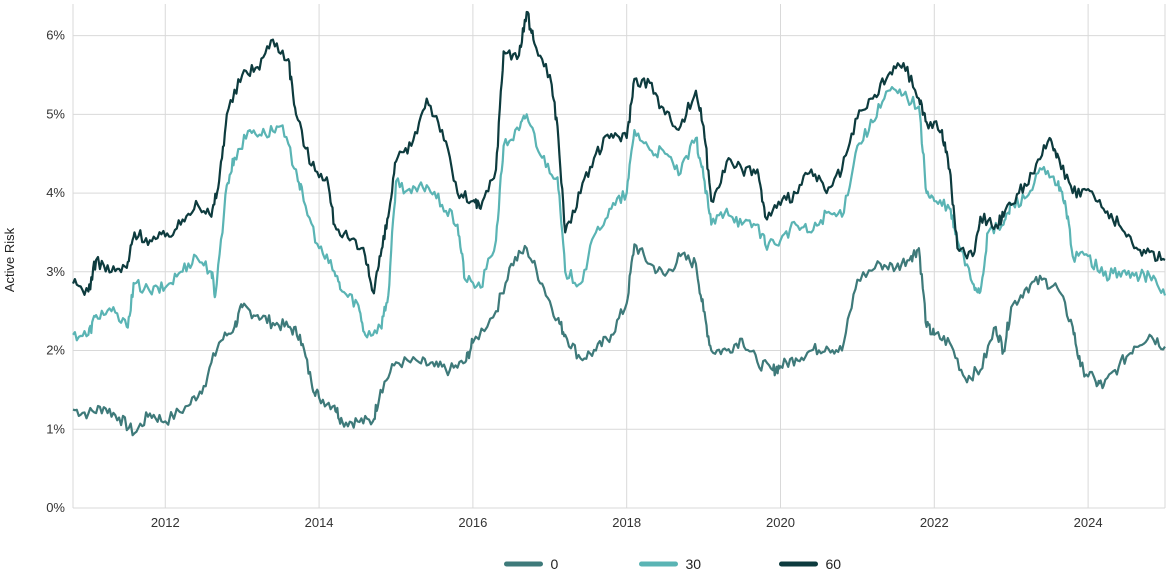 The height and width of the screenshot is (578, 1168). What do you see at coordinates (165, 522) in the screenshot?
I see `x-tick-label: 2012` at bounding box center [165, 522].